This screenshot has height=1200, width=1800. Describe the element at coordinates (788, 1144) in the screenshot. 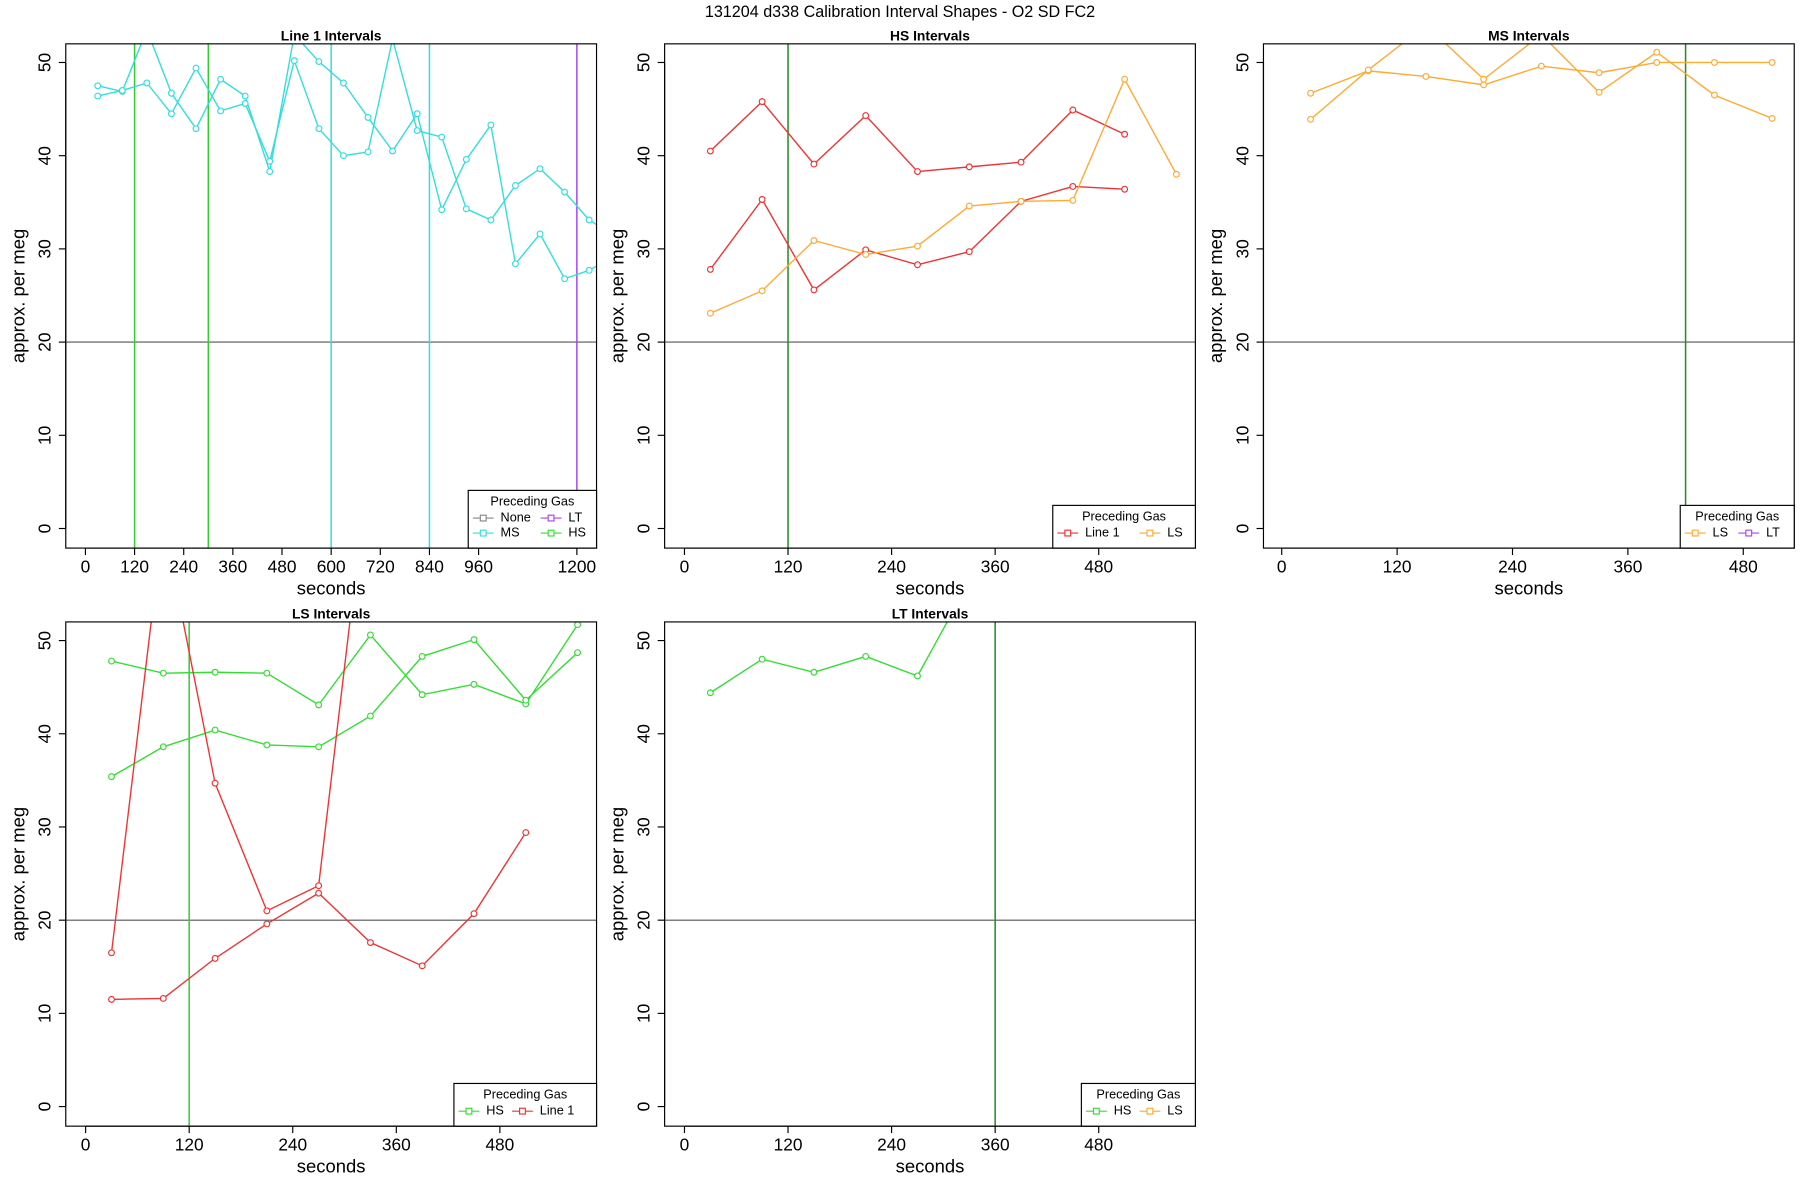

I see `x-tick-label: 120` at that location.